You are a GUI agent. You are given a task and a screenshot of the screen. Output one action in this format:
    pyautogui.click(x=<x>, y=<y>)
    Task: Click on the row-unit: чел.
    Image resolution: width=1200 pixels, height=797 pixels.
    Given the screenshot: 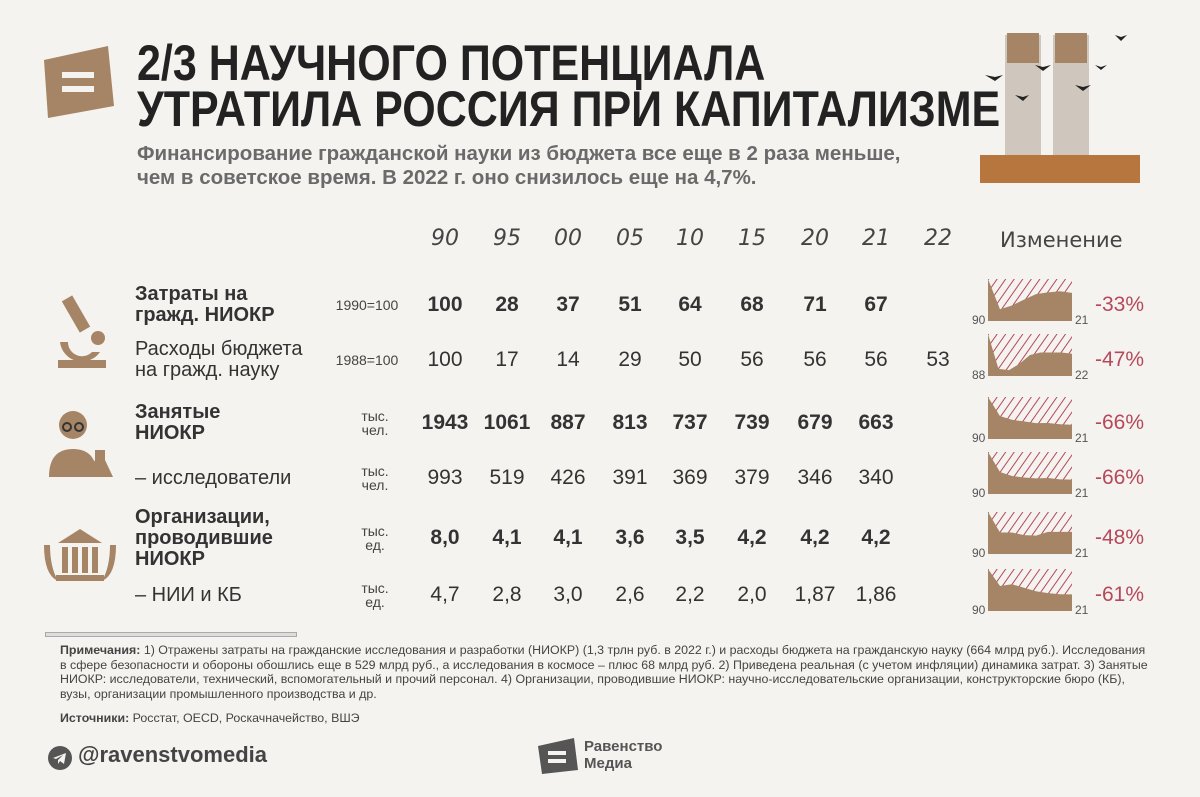 What is the action you would take?
    pyautogui.click(x=375, y=430)
    